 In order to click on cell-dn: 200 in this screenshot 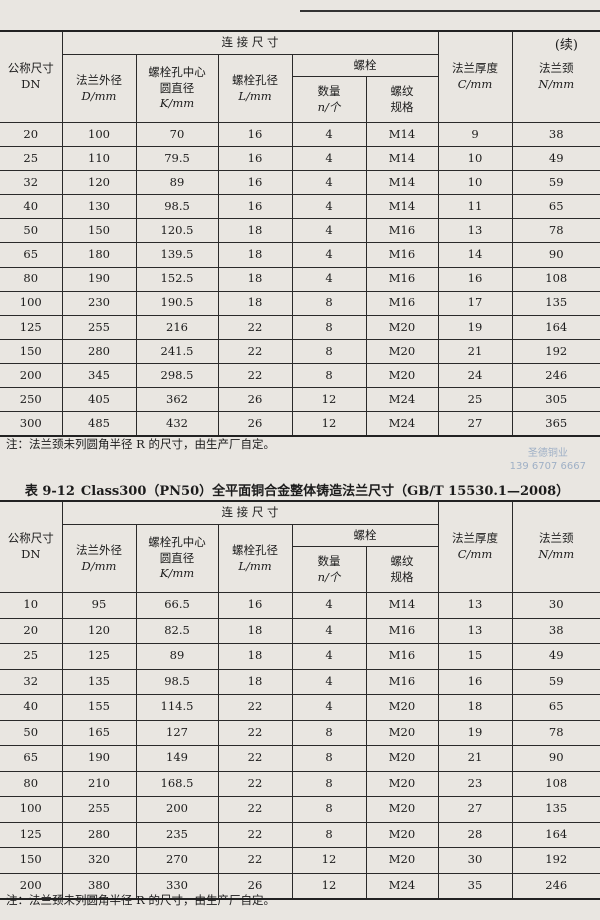, I will do `click(31, 886)`.